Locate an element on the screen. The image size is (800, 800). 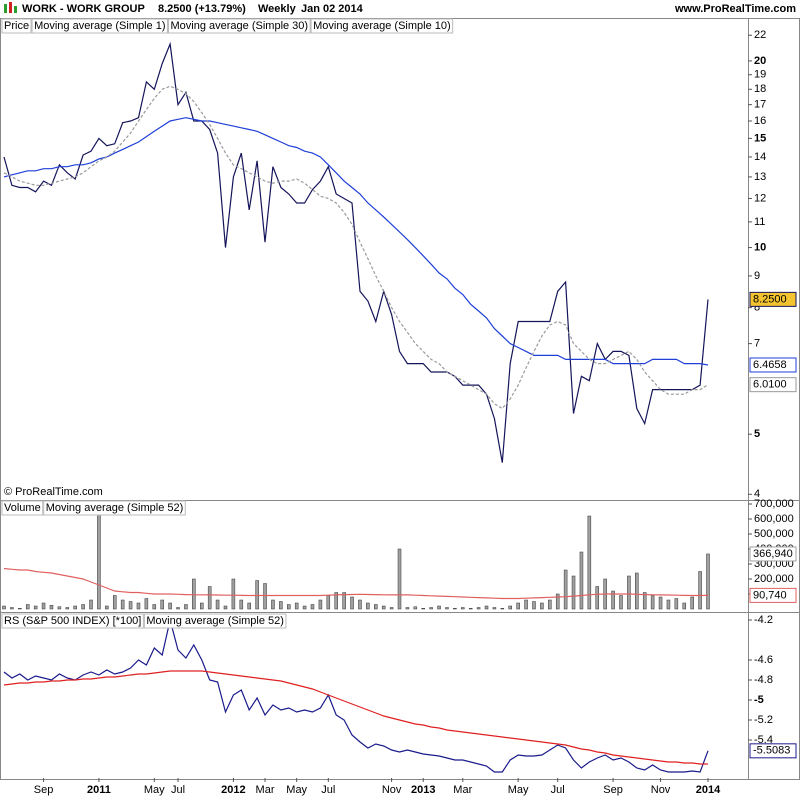
y-tick-label: 200,000 is located at coordinates (774, 579).